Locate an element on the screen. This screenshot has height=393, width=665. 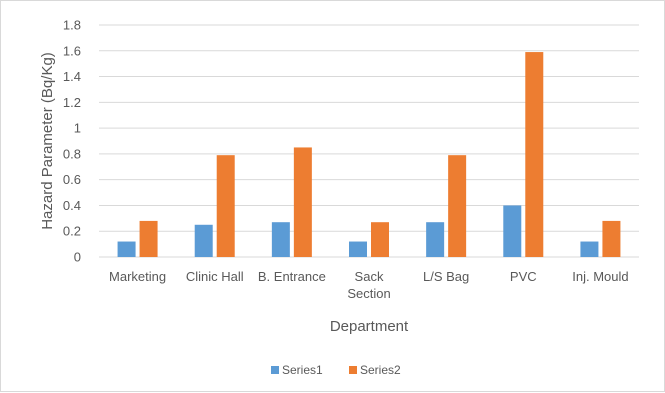
legend: Series1 Series2 is located at coordinates (336, 370).